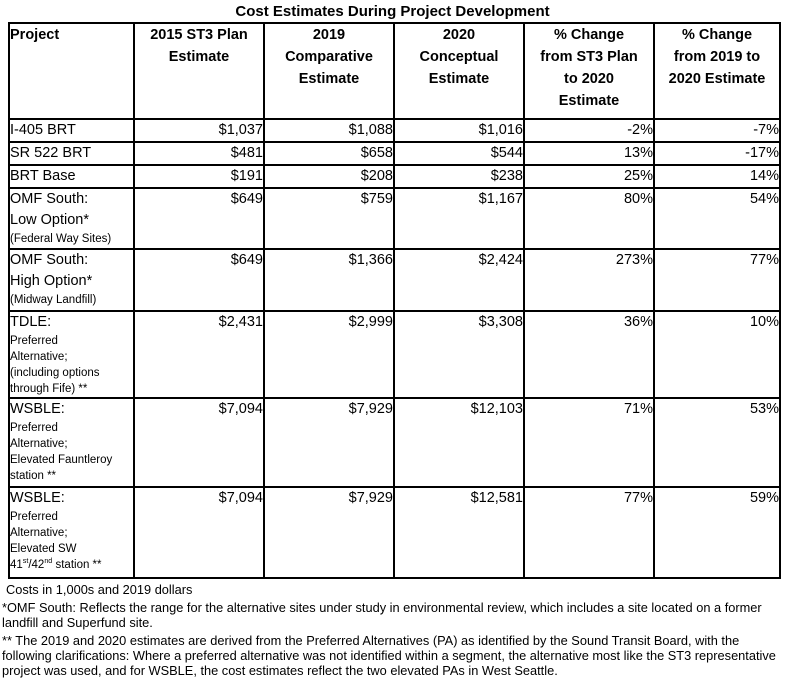  What do you see at coordinates (56, 564) in the screenshot?
I see `project-subline-superscript: 41st/42nd station **` at bounding box center [56, 564].